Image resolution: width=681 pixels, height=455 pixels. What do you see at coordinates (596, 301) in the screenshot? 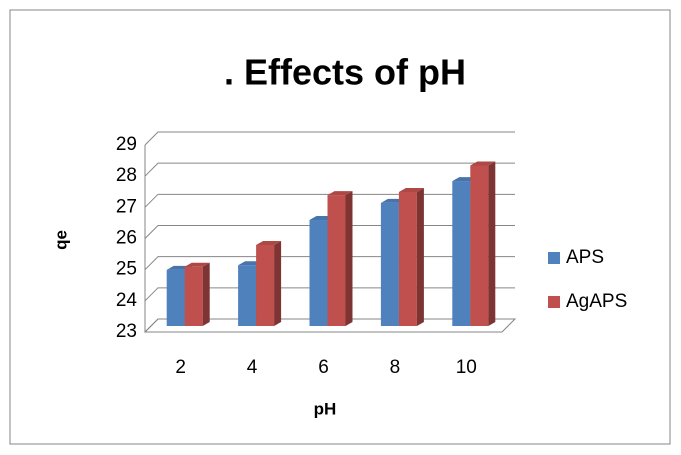
I see `legend-label: AgAPS` at bounding box center [596, 301].